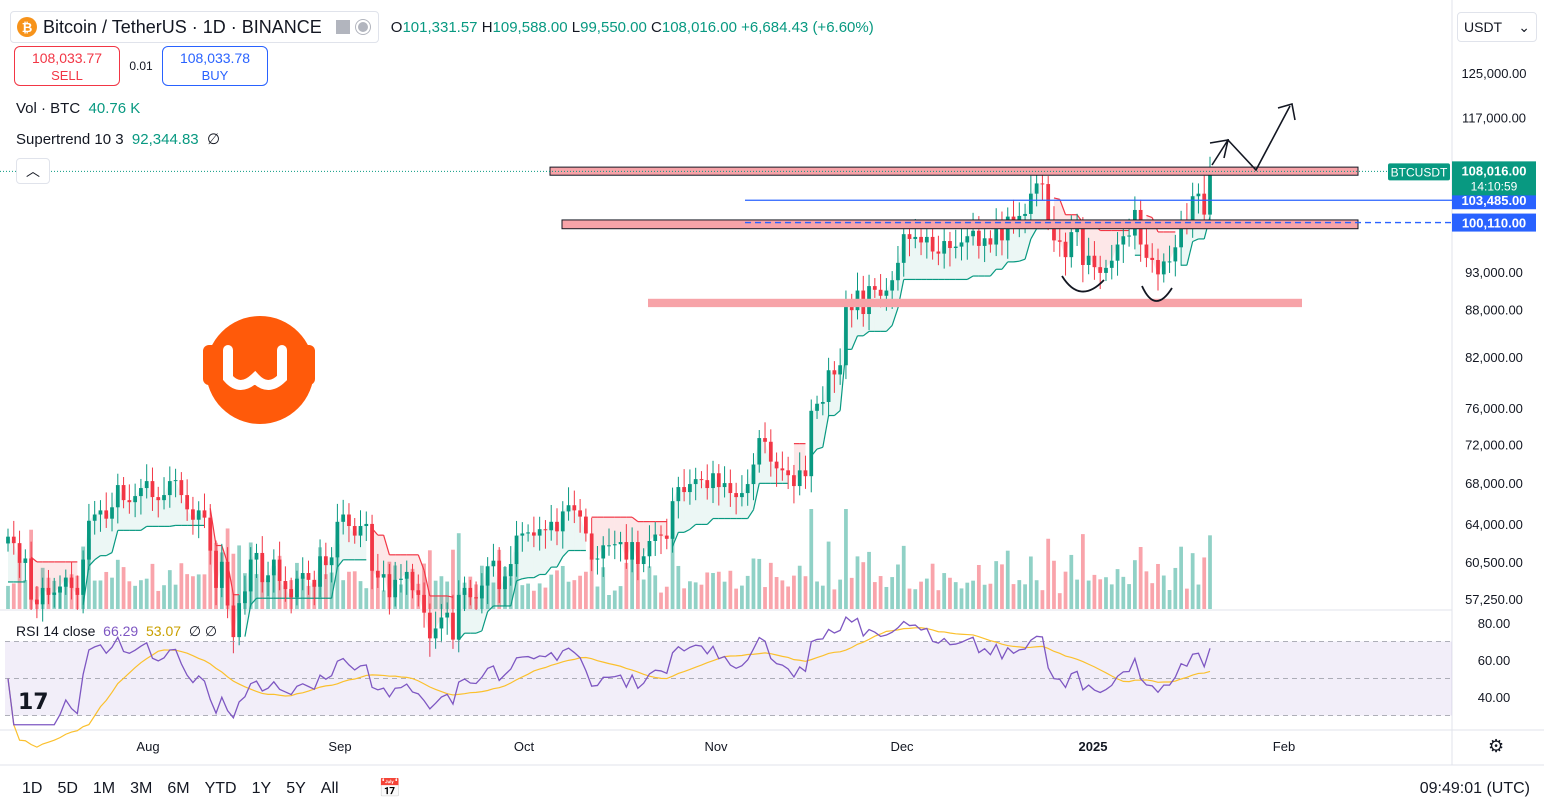 This screenshot has width=1544, height=810. Describe the element at coordinates (215, 66) in the screenshot. I see `buy-button: 108,033.78 BUY` at that location.